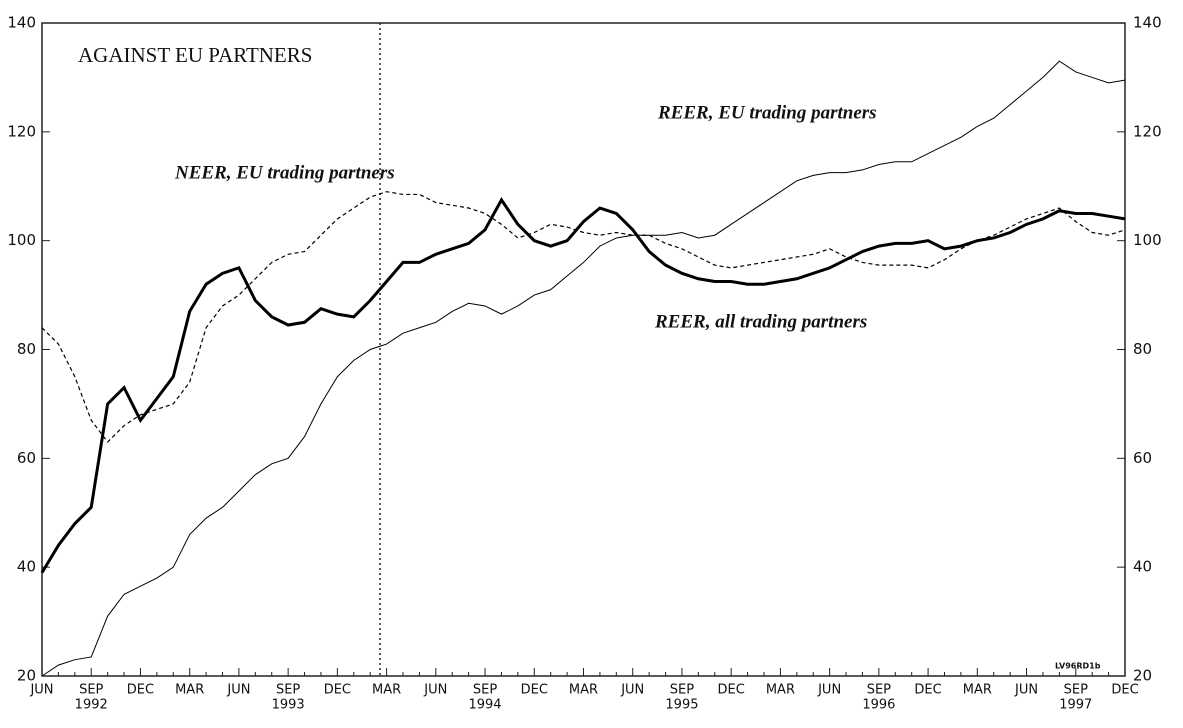 The width and height of the screenshot is (1183, 728). Describe the element at coordinates (1078, 666) in the screenshot. I see `annotation: LV96RD1b` at that location.